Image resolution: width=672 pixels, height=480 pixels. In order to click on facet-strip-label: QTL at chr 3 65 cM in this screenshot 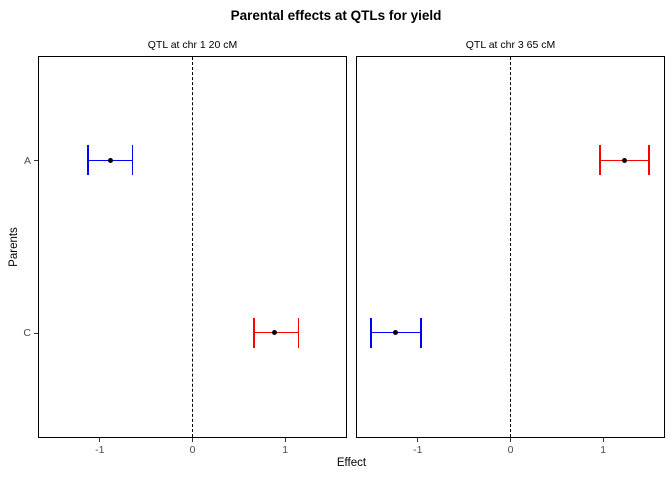, I will do `click(510, 45)`.